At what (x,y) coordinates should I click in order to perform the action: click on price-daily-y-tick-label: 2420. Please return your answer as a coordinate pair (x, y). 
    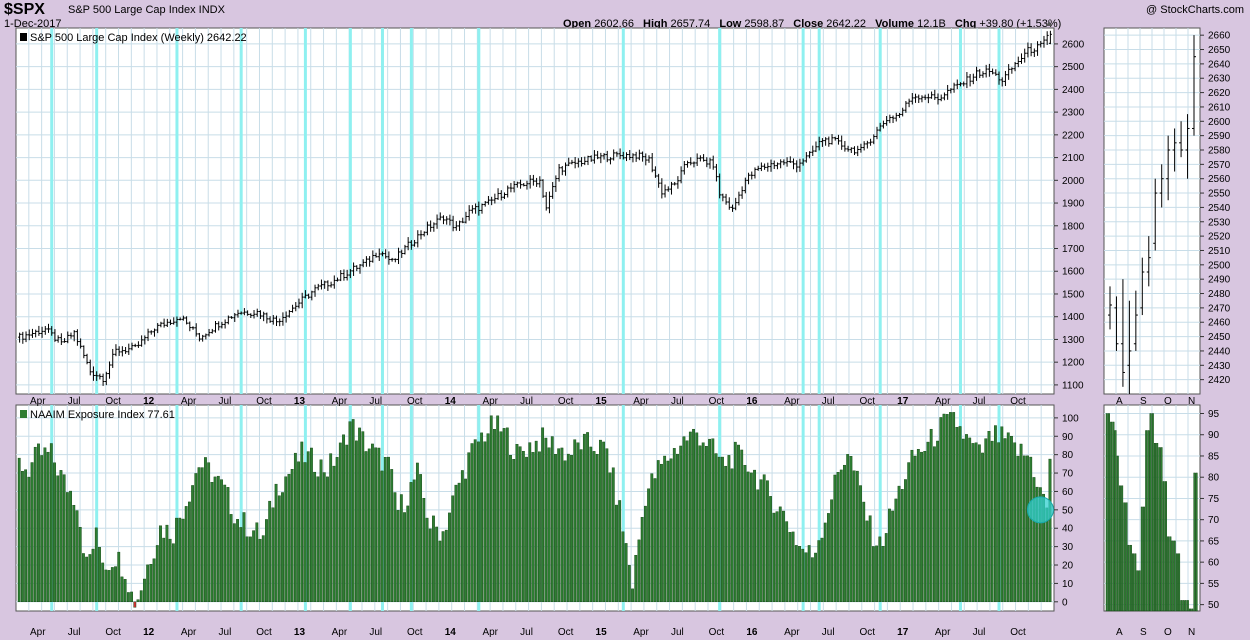
    Looking at the image, I should click on (1219, 380).